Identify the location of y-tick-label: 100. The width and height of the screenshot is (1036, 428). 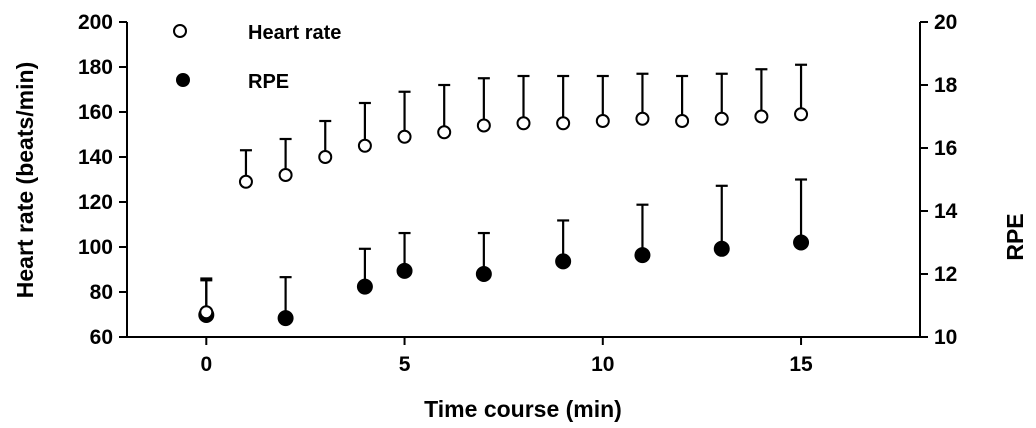
(95, 247).